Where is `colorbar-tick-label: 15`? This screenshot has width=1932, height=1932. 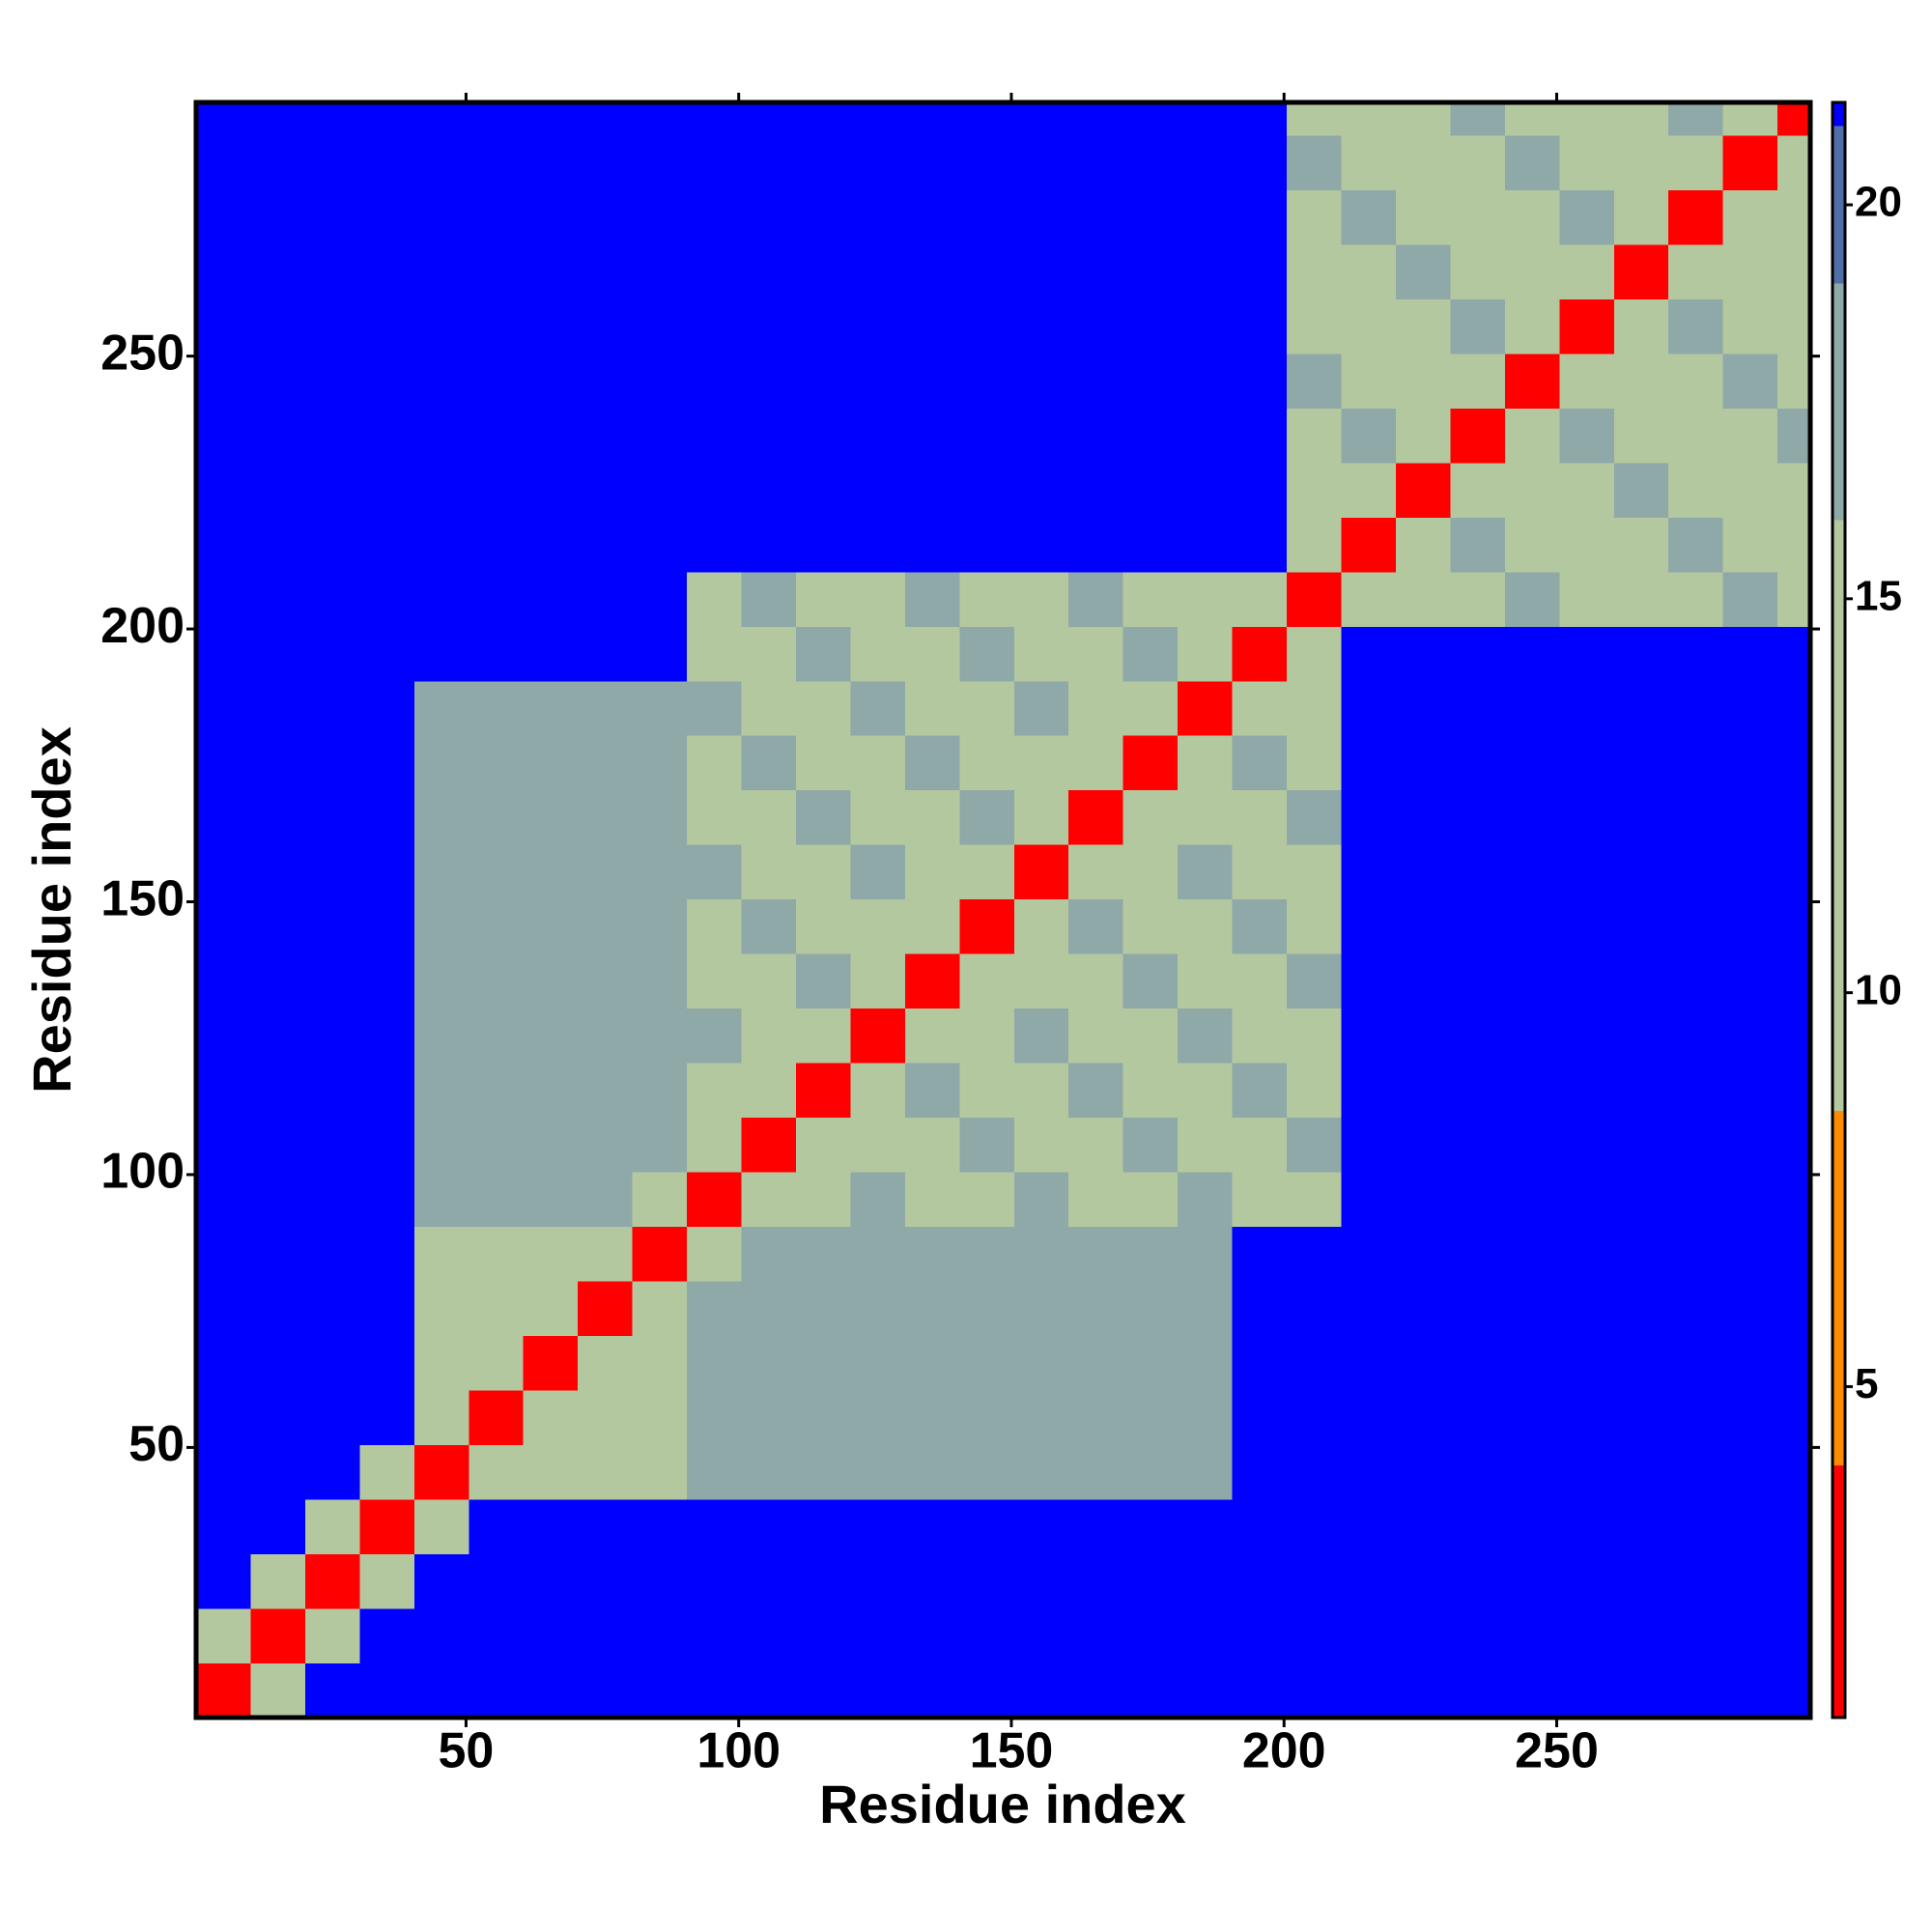 colorbar-tick-label: 15 is located at coordinates (1878, 595).